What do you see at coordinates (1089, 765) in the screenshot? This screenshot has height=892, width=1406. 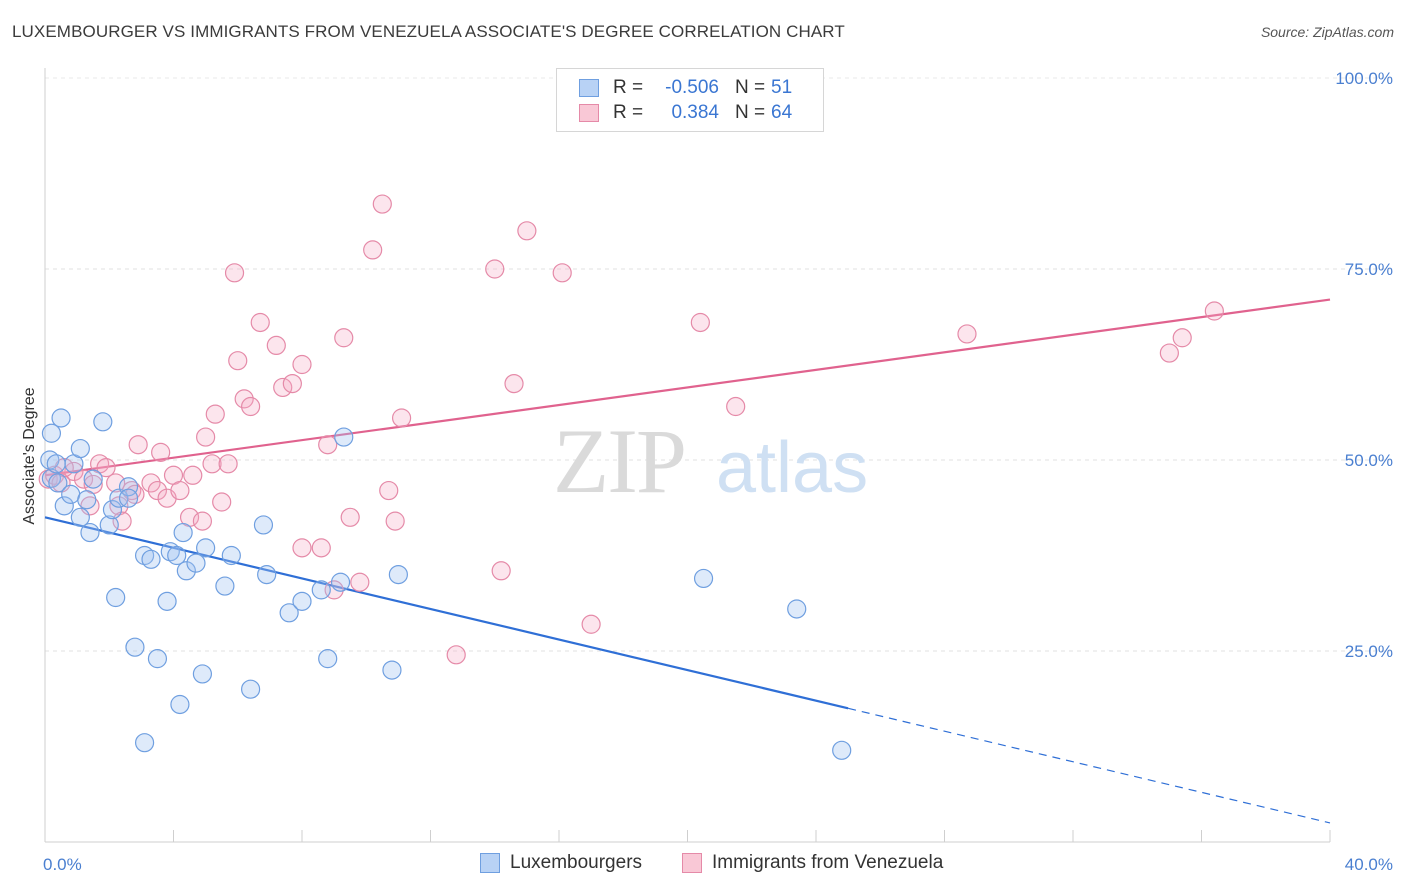 I see `trend-line-extension-blue` at bounding box center [1089, 765].